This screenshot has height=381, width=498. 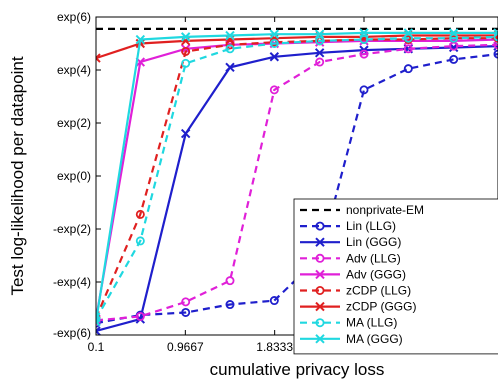 What do you see at coordinates (371, 226) in the screenshot?
I see `legend-label: Lin (LLG)` at bounding box center [371, 226].